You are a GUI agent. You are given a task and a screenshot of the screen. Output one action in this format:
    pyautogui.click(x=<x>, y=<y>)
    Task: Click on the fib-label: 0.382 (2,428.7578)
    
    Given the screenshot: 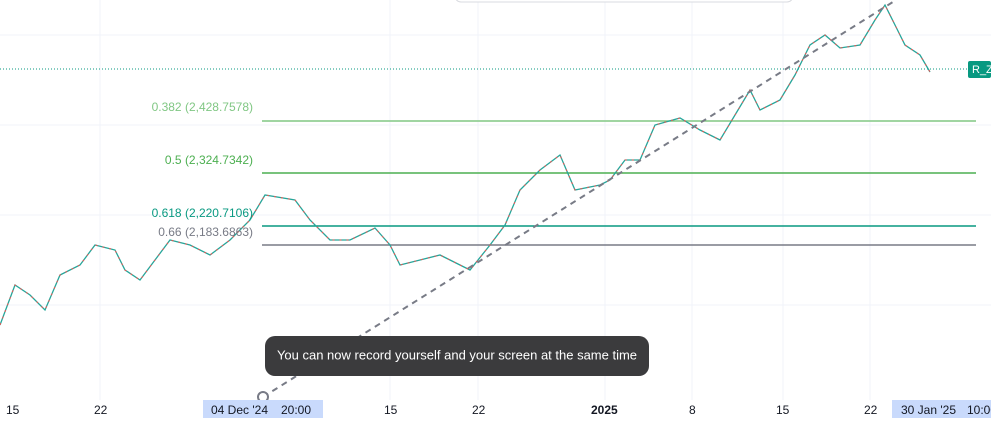 What is the action you would take?
    pyautogui.click(x=202, y=107)
    